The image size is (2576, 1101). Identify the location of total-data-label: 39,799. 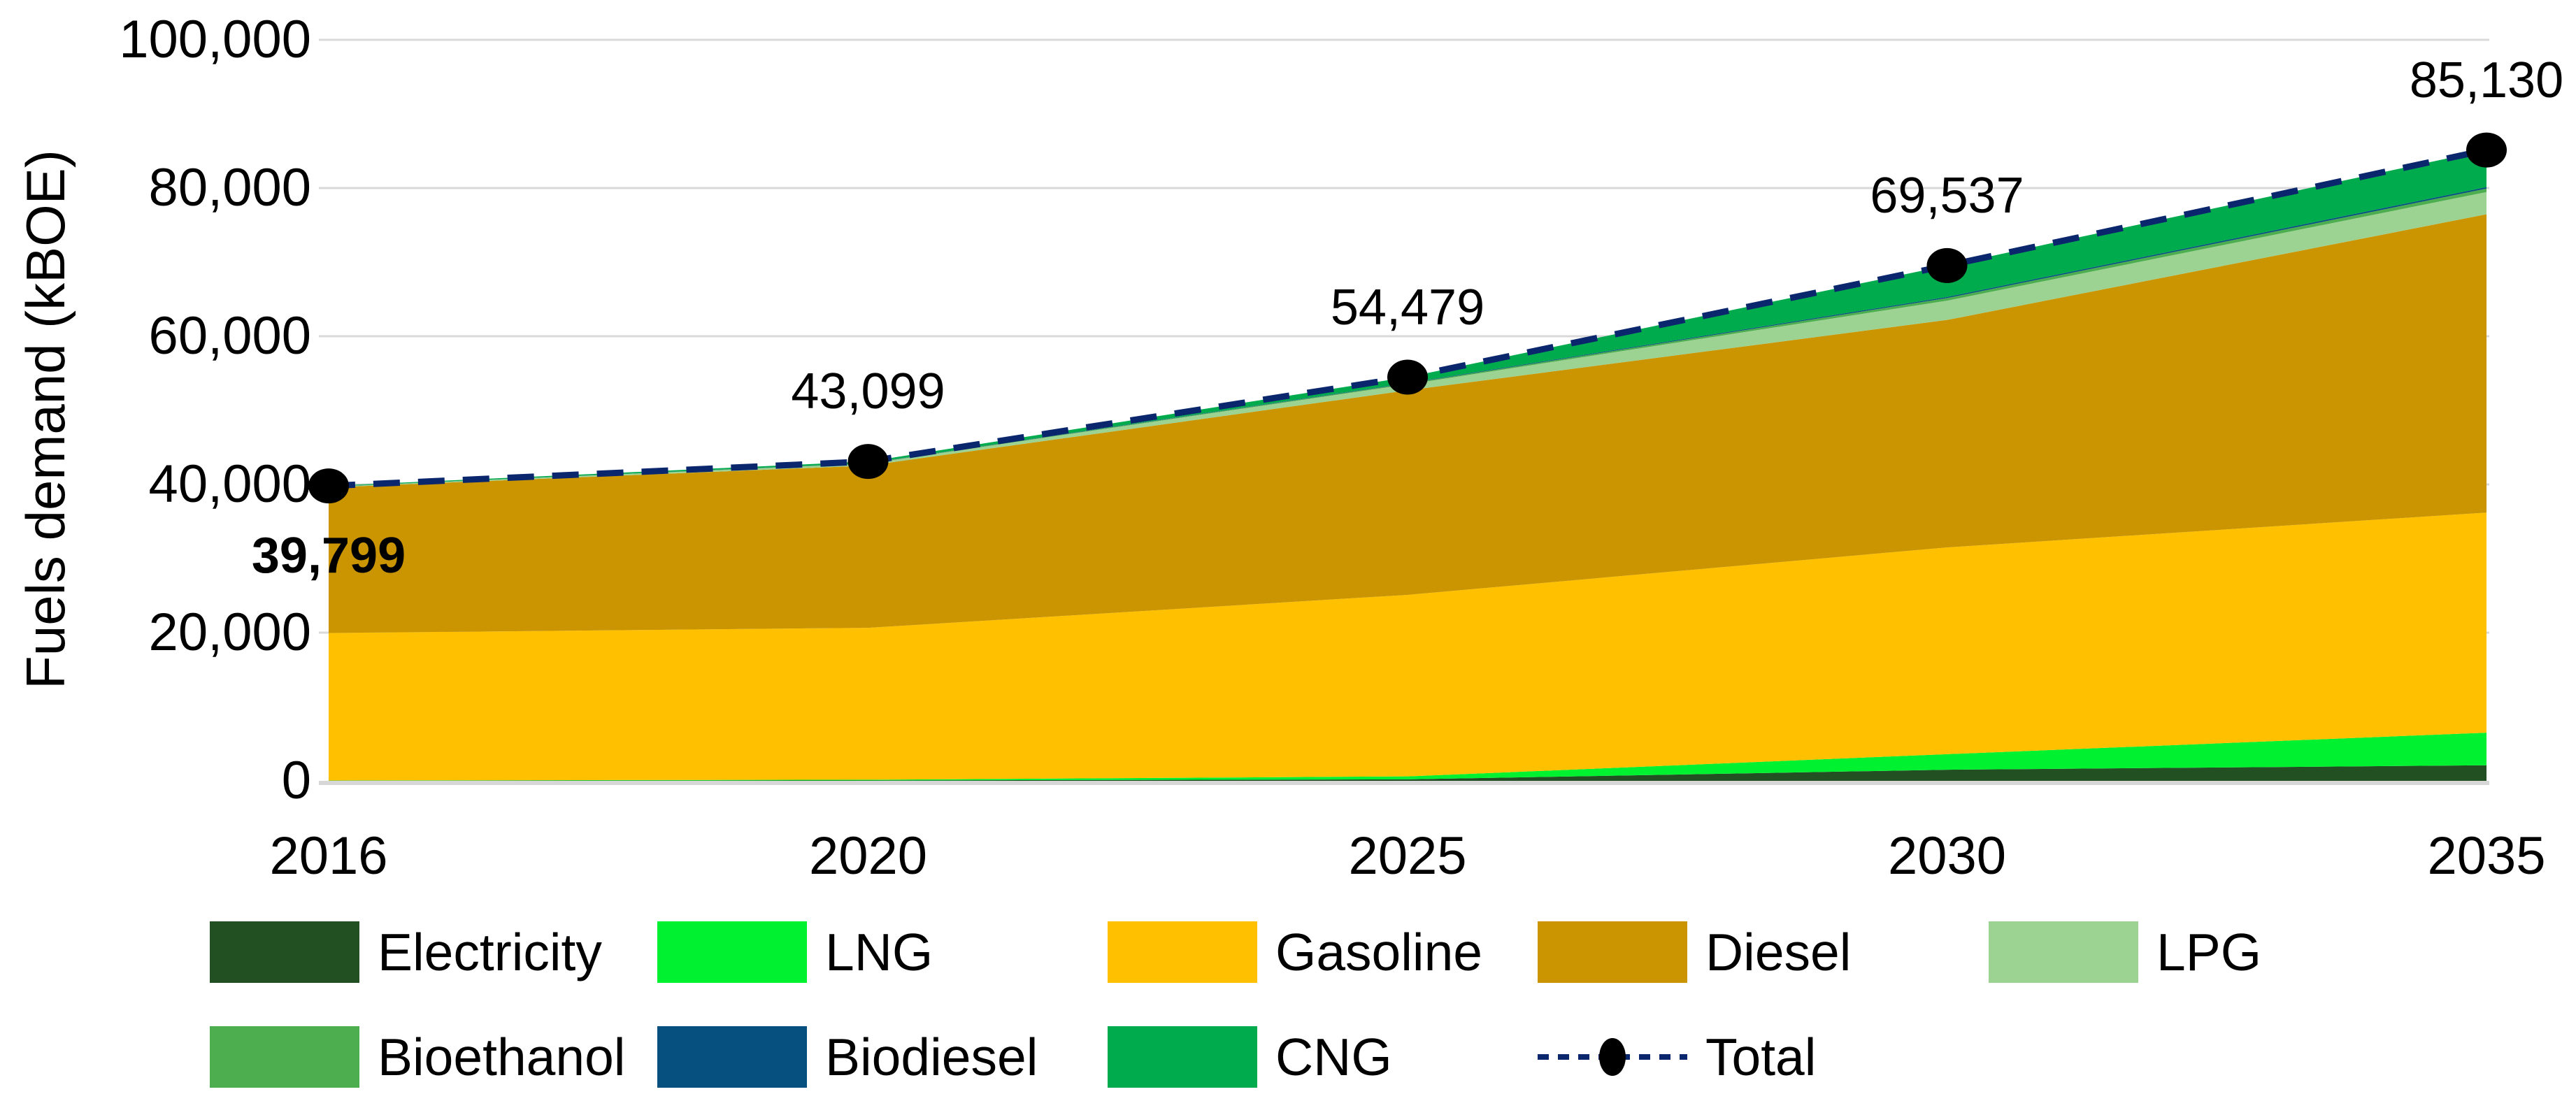
(328, 556).